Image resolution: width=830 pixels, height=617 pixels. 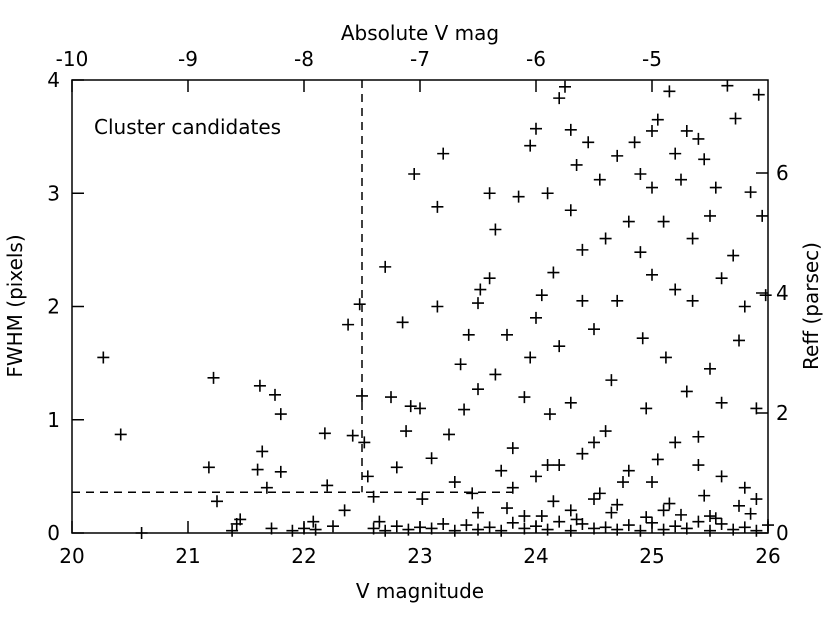 What do you see at coordinates (420, 59) in the screenshot?
I see `x2-tick-label: -7` at bounding box center [420, 59].